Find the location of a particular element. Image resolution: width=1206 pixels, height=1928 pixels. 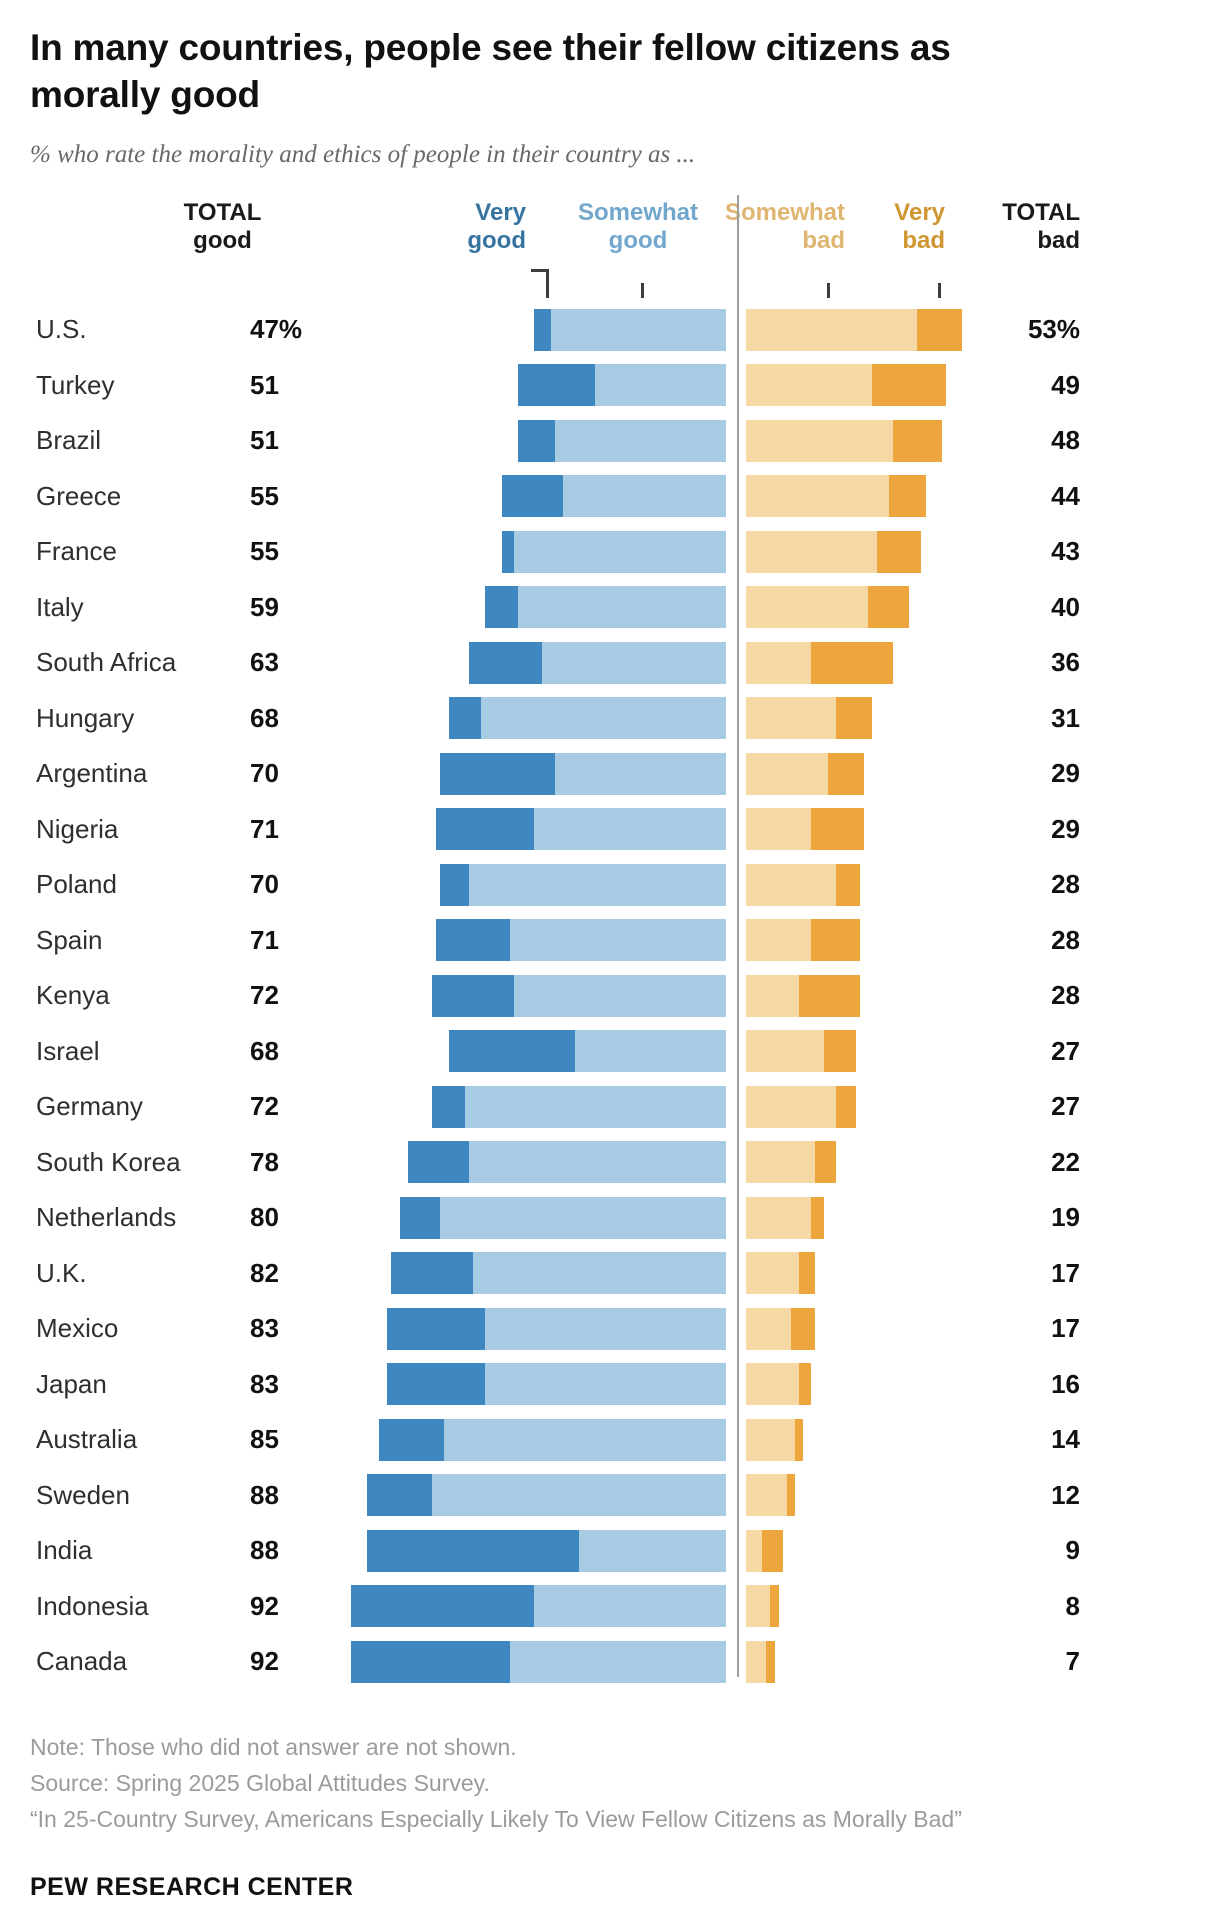

total-good-value: 70 is located at coordinates (264, 884).